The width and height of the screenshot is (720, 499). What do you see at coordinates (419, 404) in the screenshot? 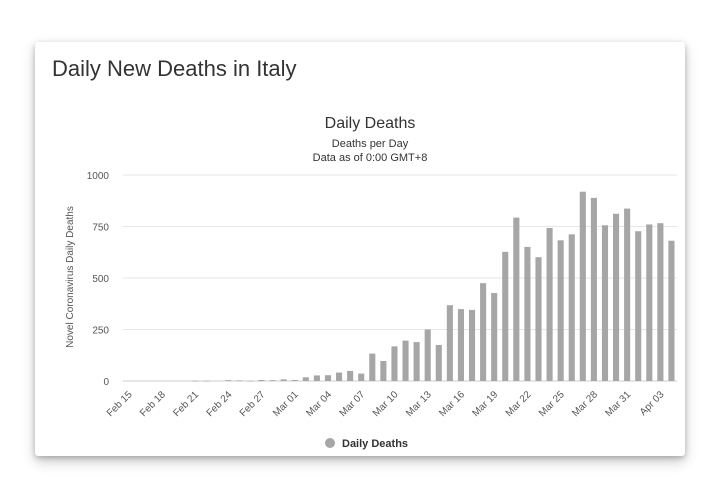
I see `x-tick-label: Mar 13` at bounding box center [419, 404].